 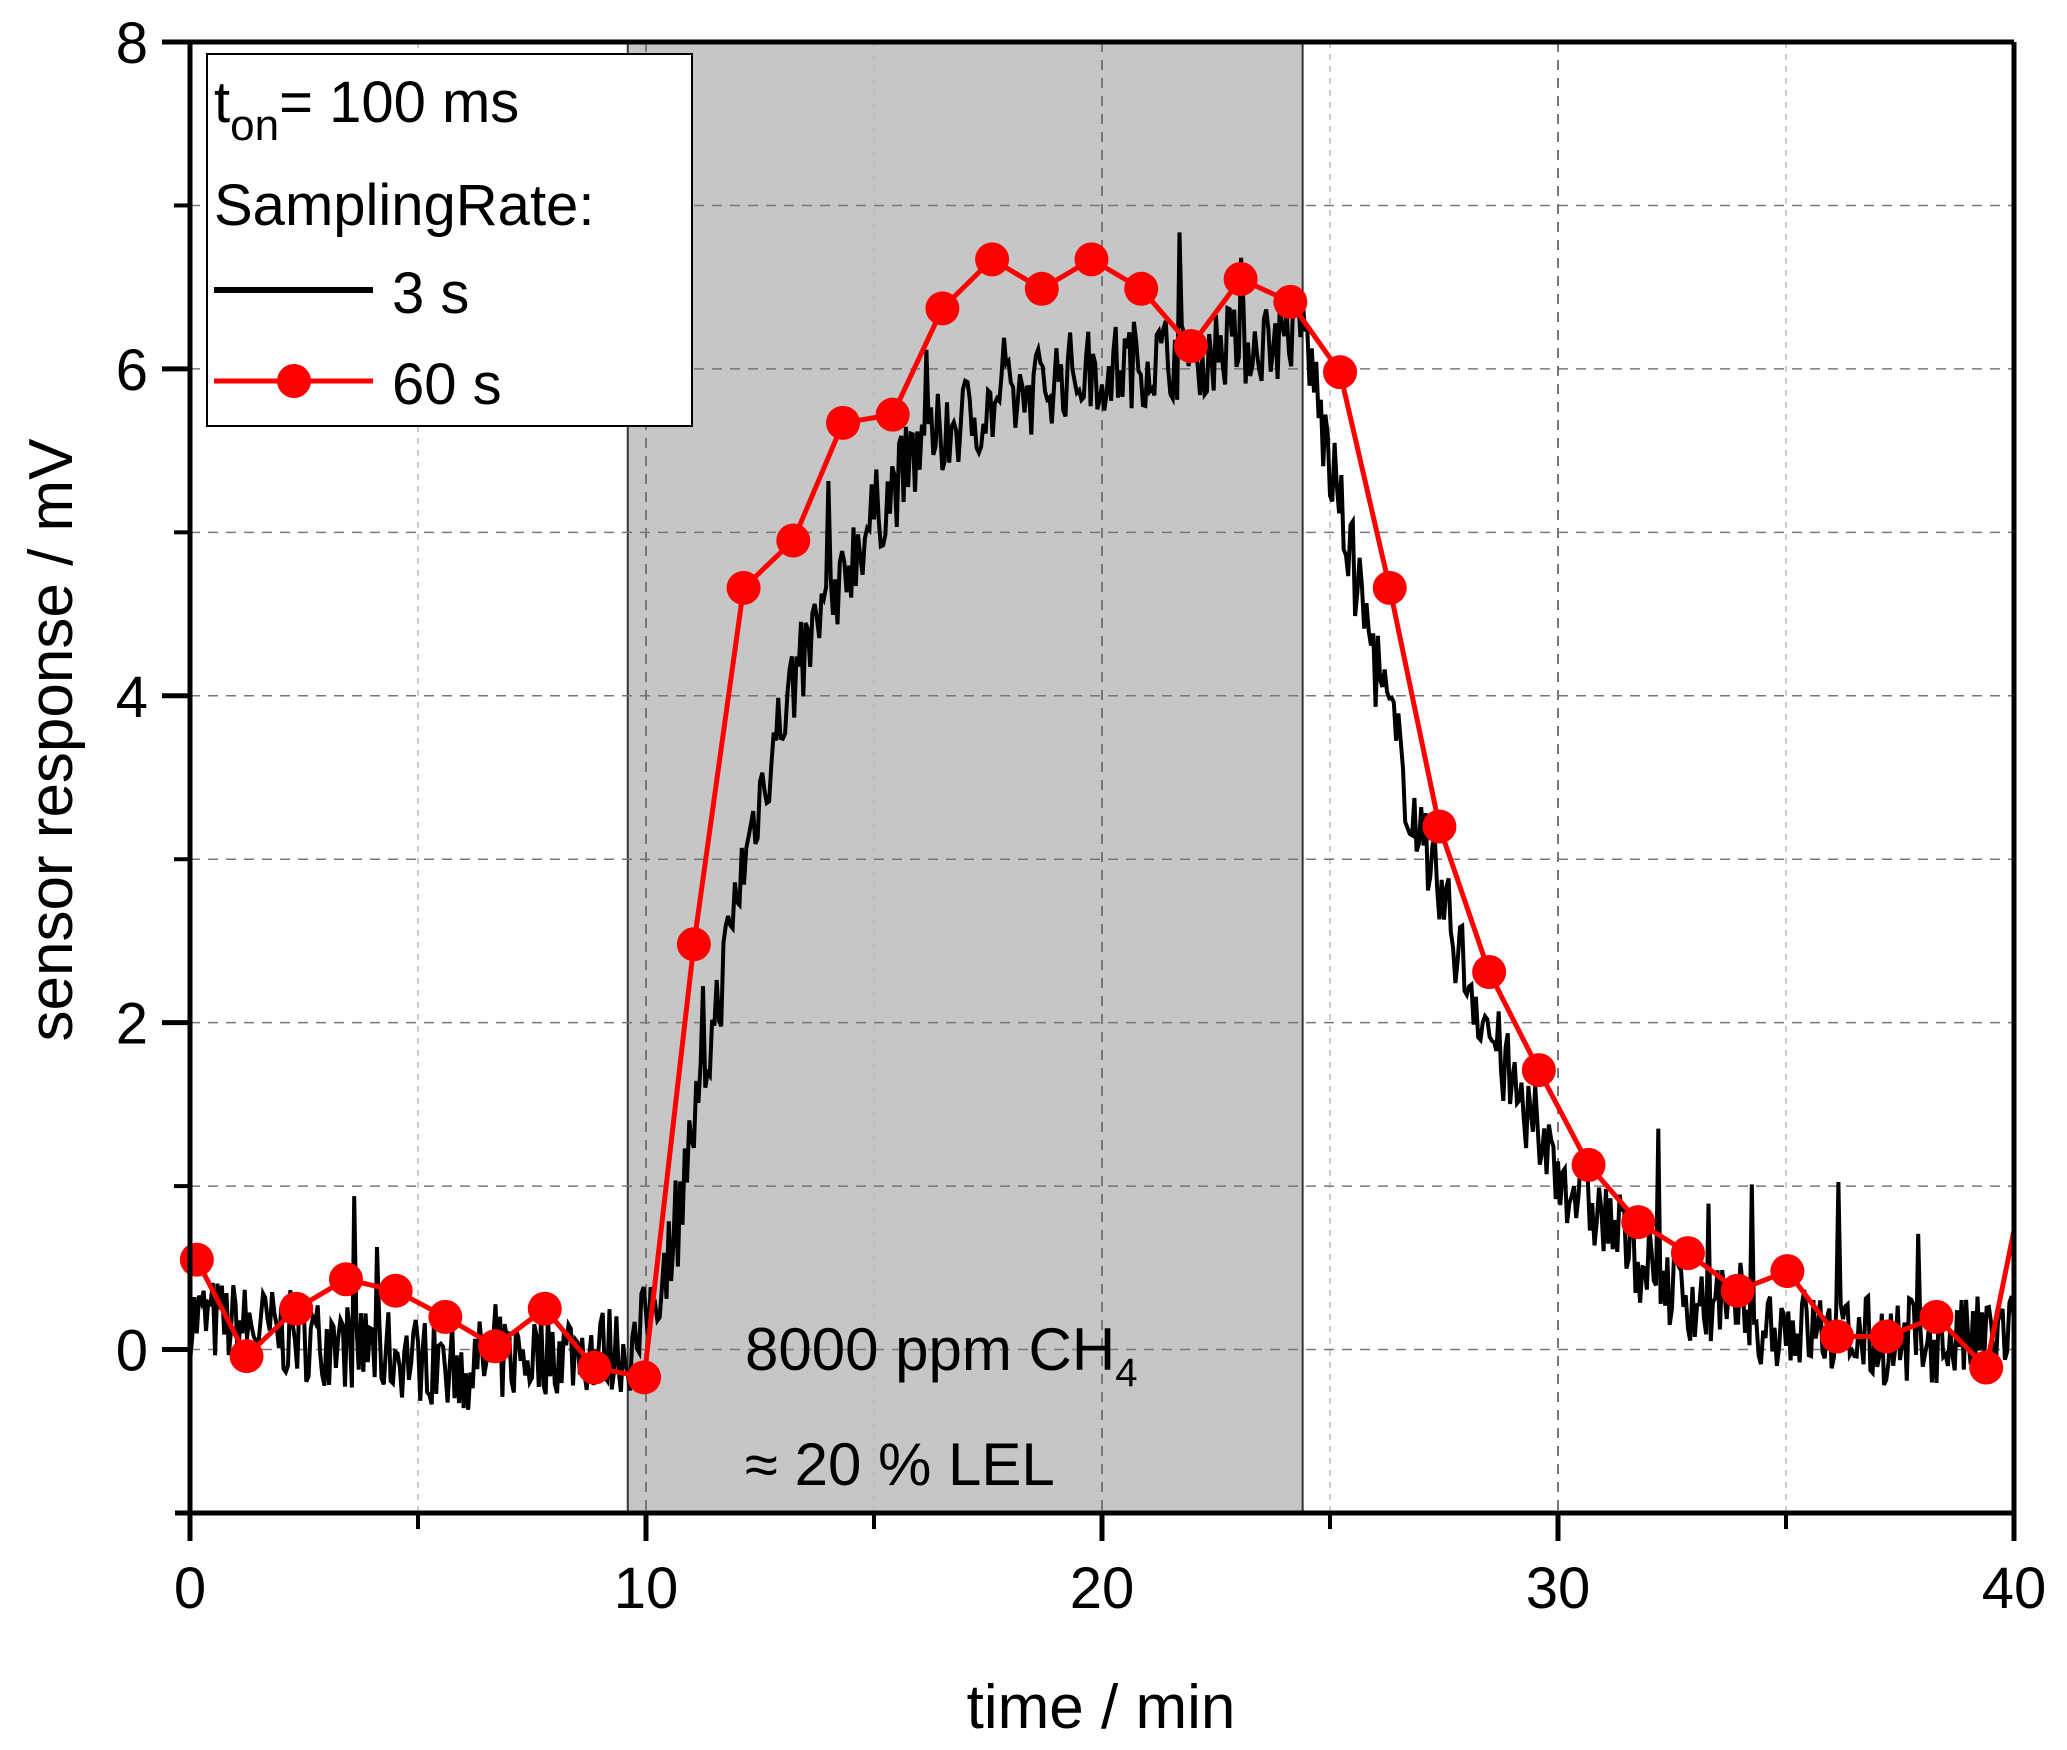 What do you see at coordinates (132, 697) in the screenshot?
I see `y-tick-label: 4` at bounding box center [132, 697].